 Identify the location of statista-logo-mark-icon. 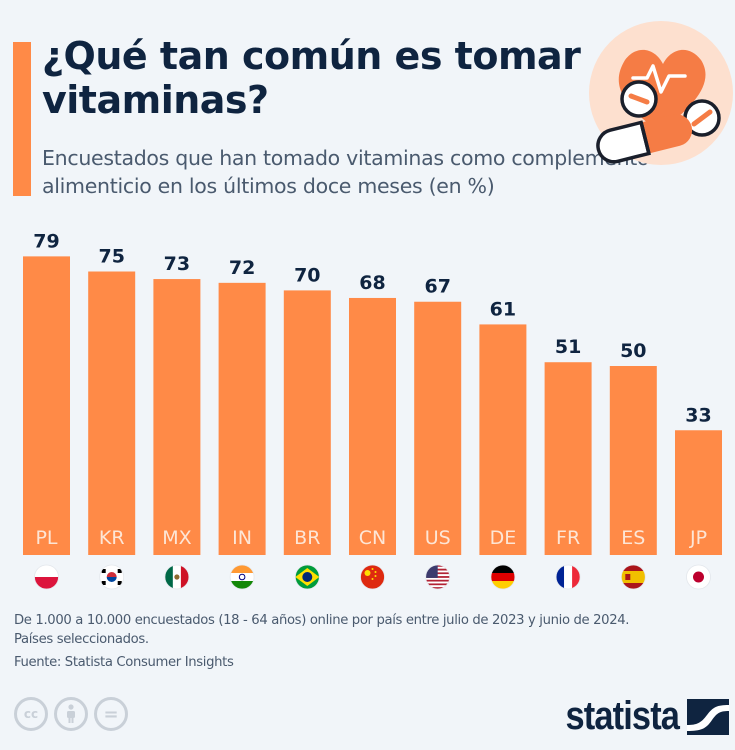
(708, 716).